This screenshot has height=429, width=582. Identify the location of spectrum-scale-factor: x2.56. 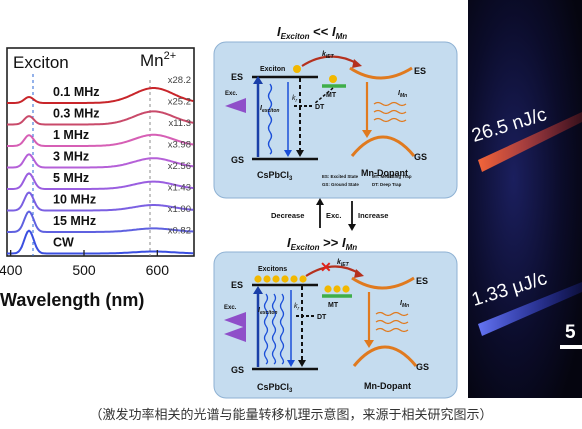
(179, 166).